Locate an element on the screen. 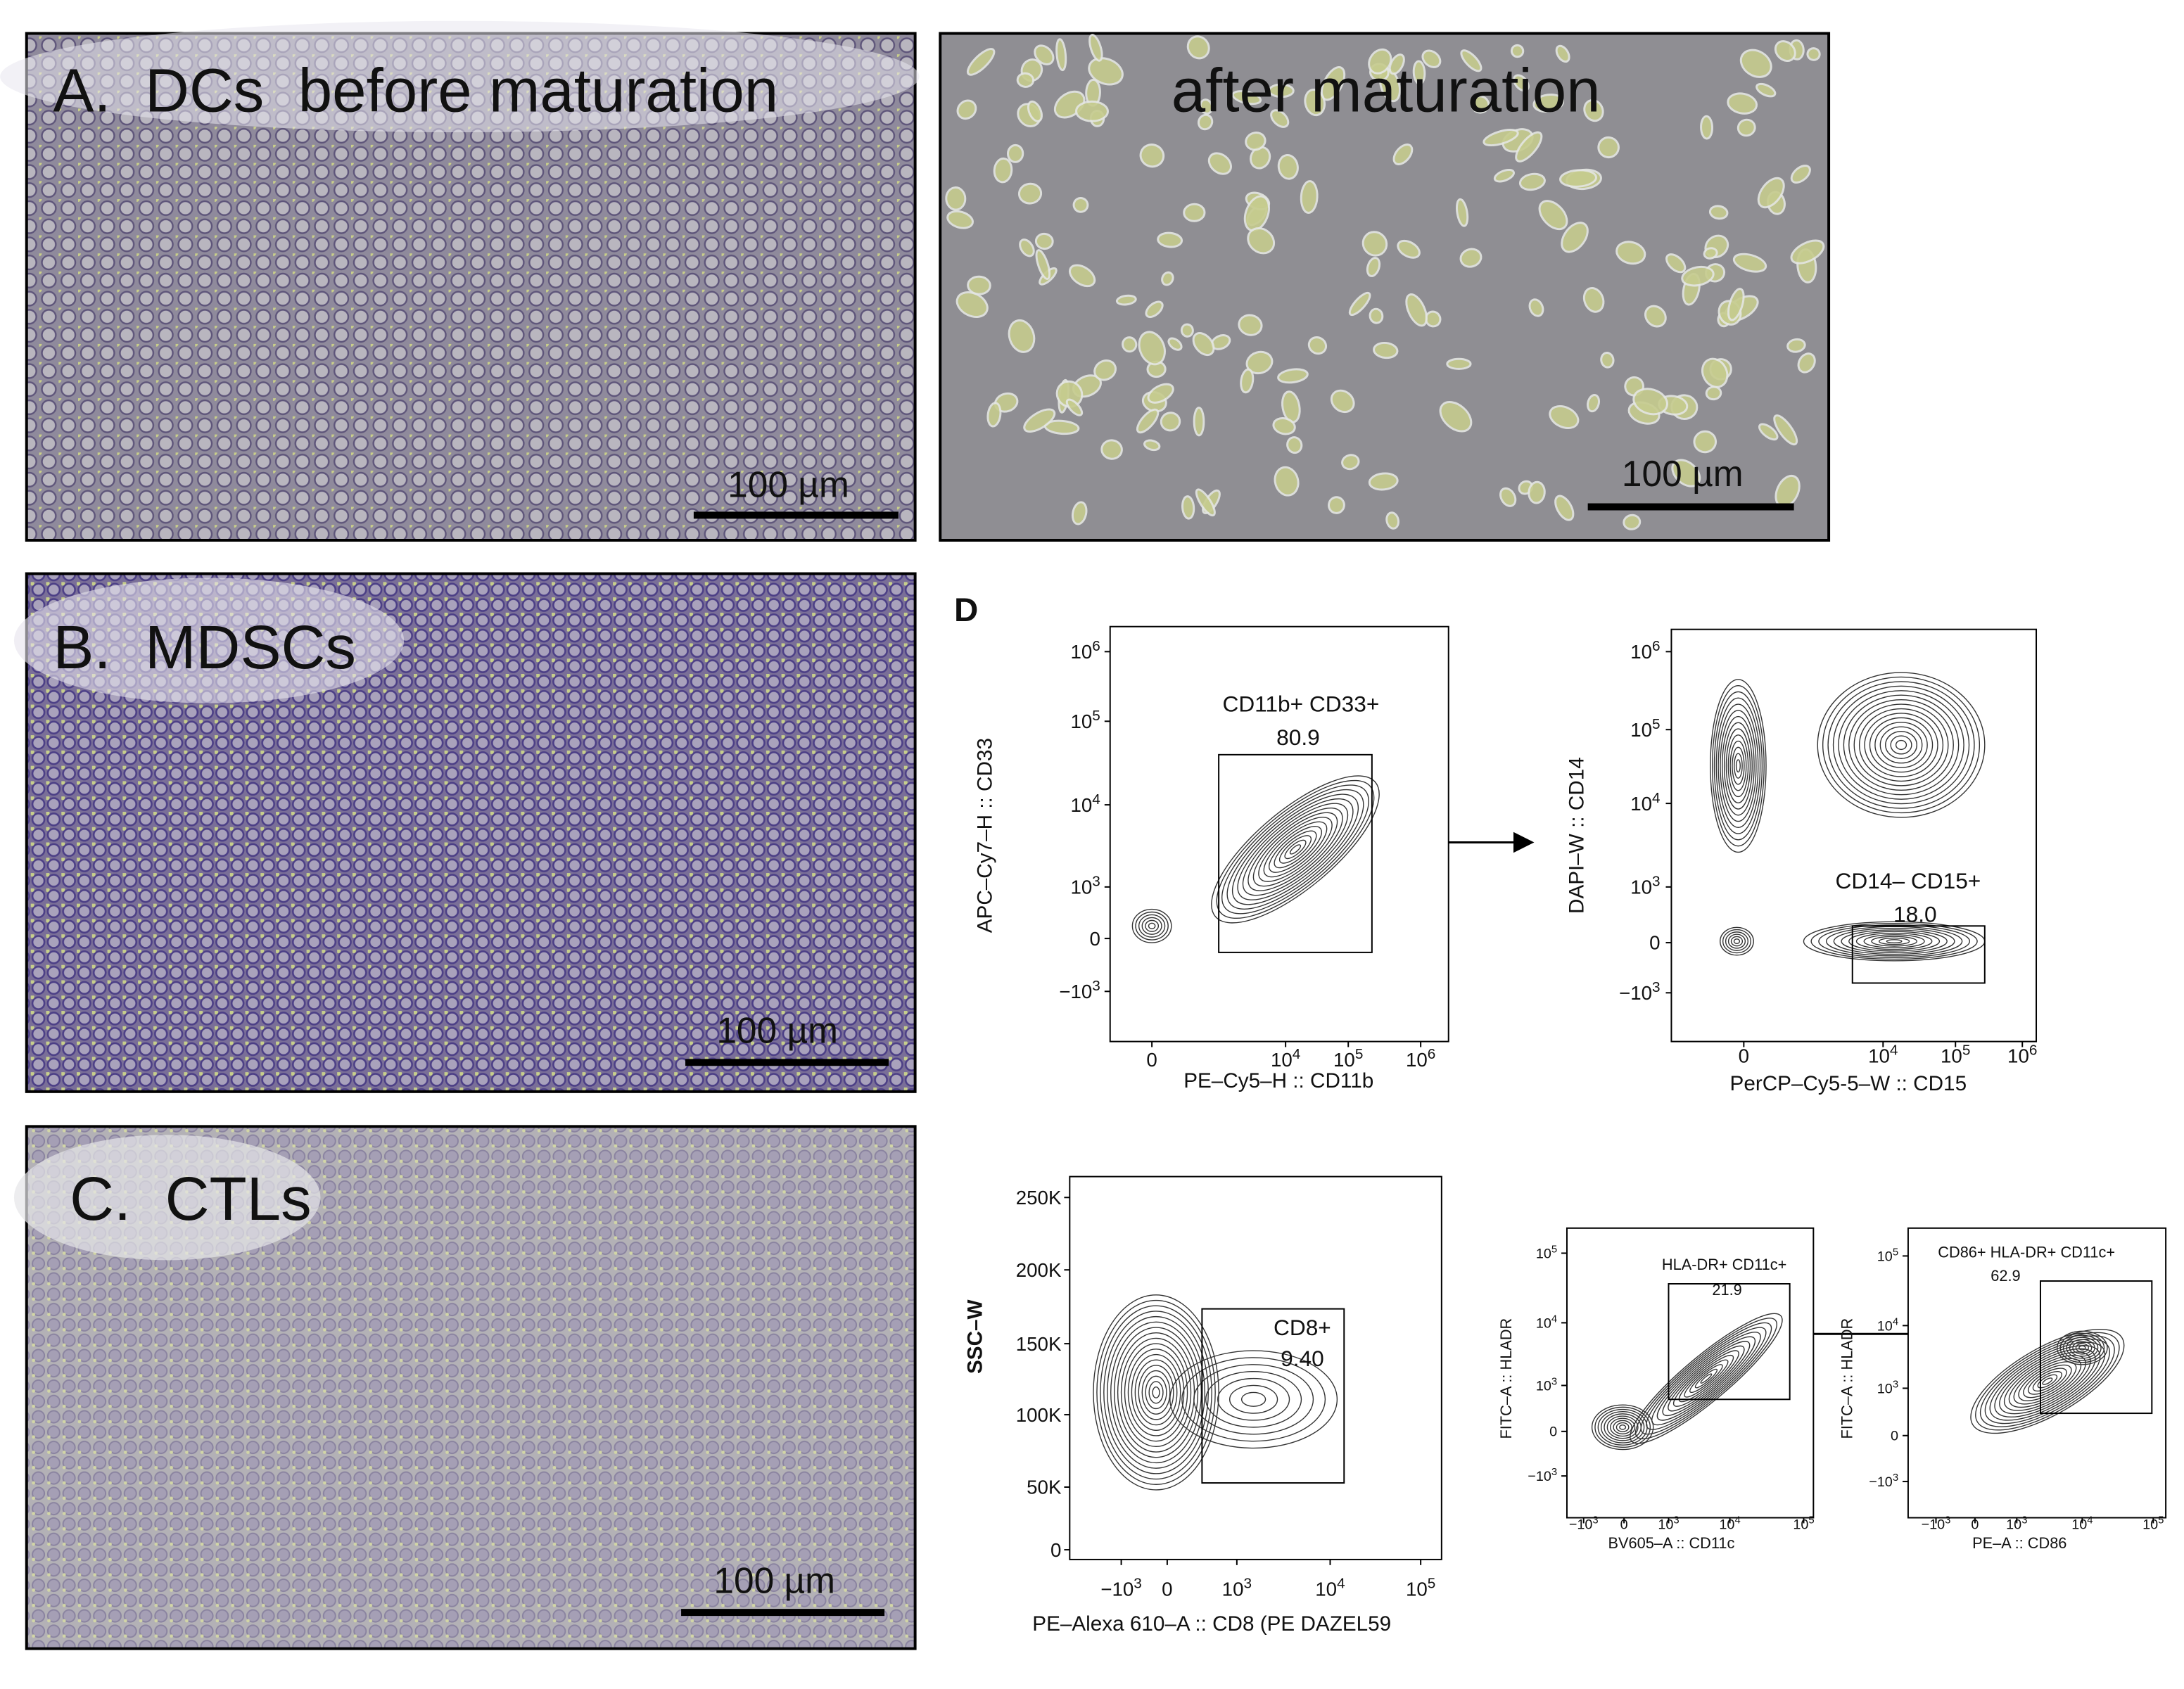 The image size is (2184, 1689). tick-exponent: 4 is located at coordinates (1554, 1319).